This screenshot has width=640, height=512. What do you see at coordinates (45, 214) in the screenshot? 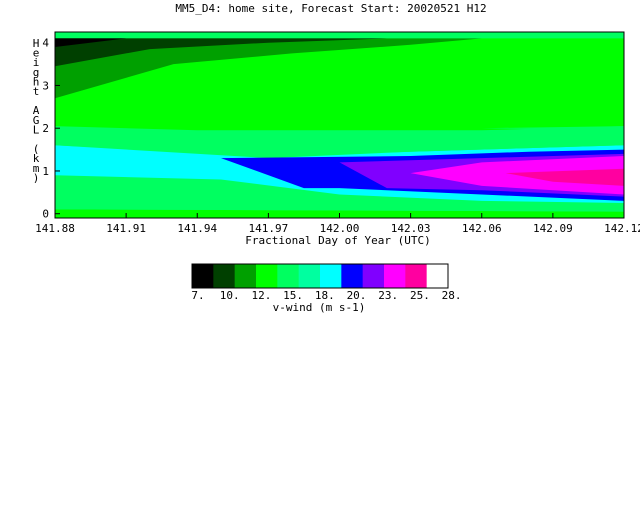
I see `y-tick-label: 0` at bounding box center [45, 214].